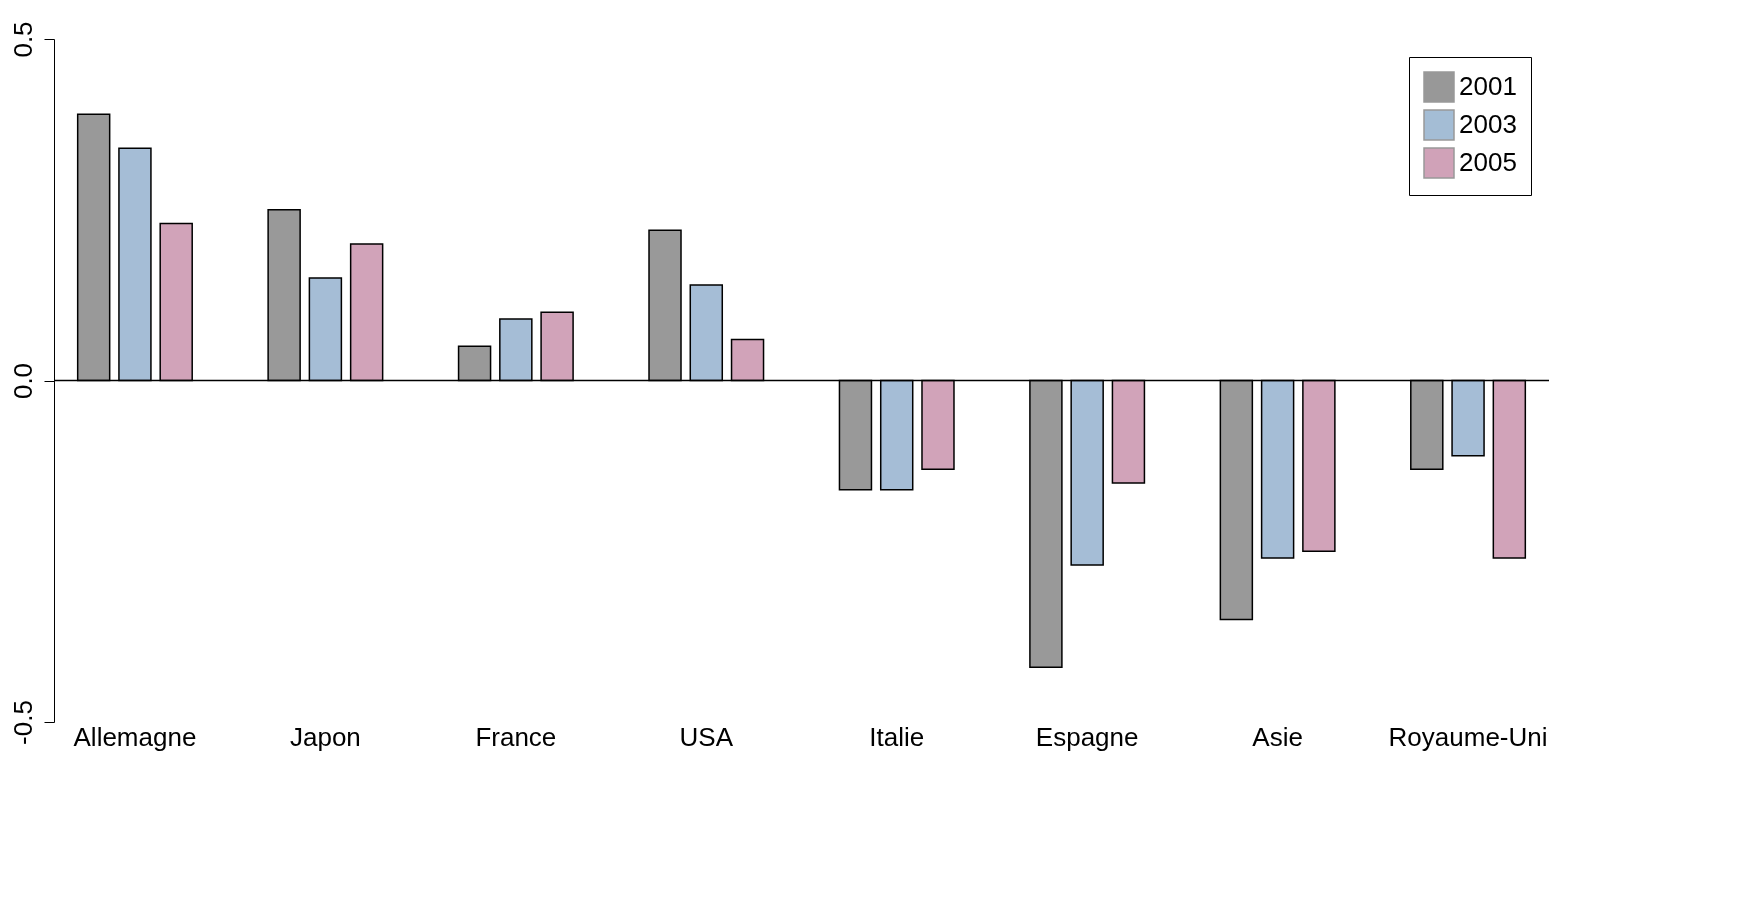 The width and height of the screenshot is (1756, 898). What do you see at coordinates (897, 736) in the screenshot?
I see `x-tick-label: Italie` at bounding box center [897, 736].